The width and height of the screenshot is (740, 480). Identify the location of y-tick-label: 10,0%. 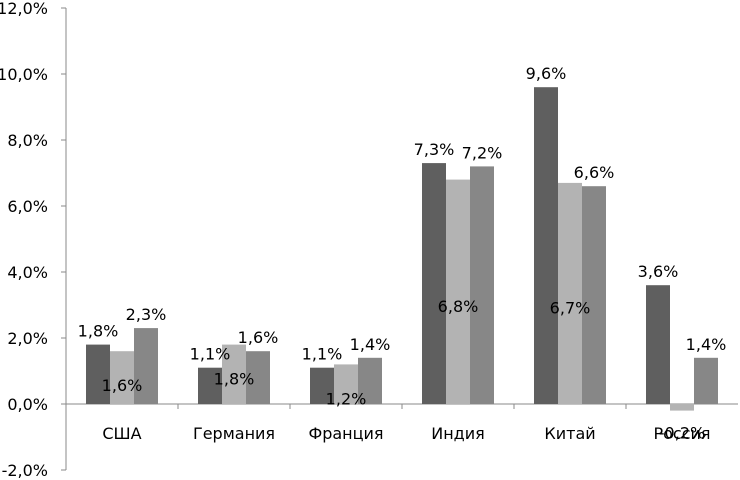
(24, 74).